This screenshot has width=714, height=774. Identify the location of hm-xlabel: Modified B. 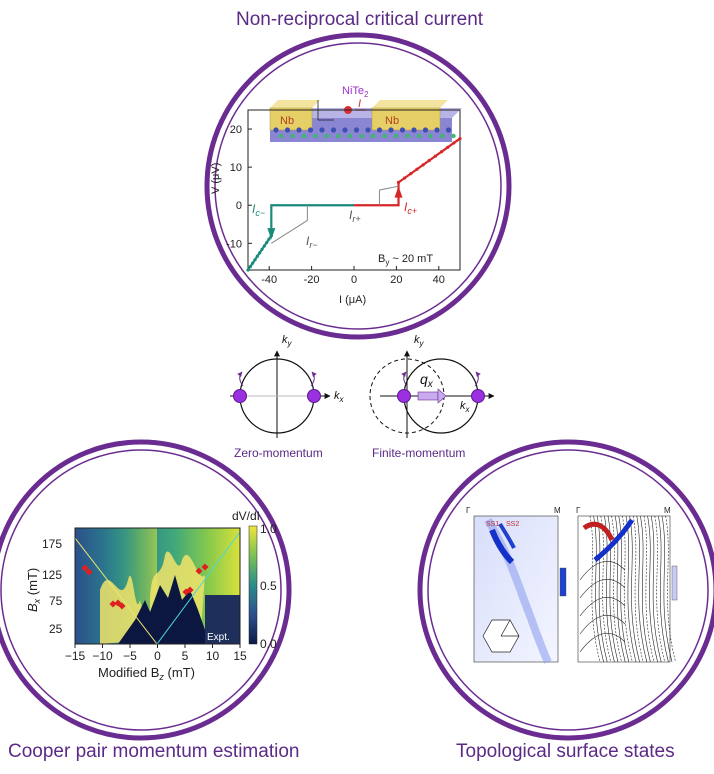
(128, 672).